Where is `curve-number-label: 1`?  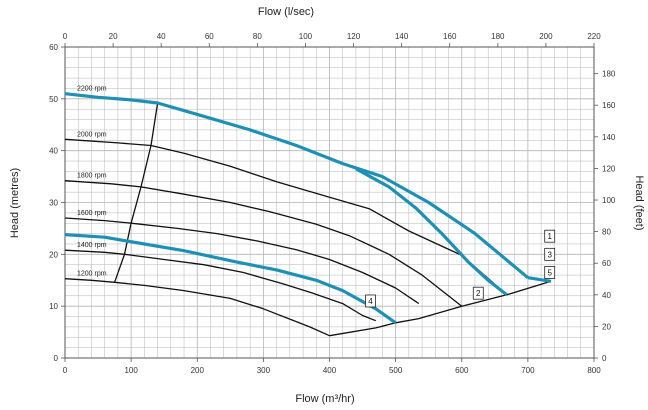
curve-number-label: 1 is located at coordinates (549, 236).